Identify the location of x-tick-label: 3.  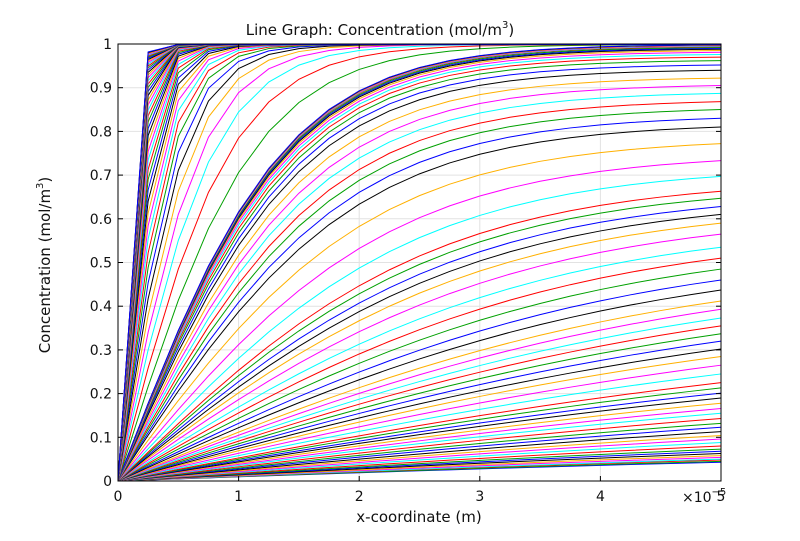
(479, 497).